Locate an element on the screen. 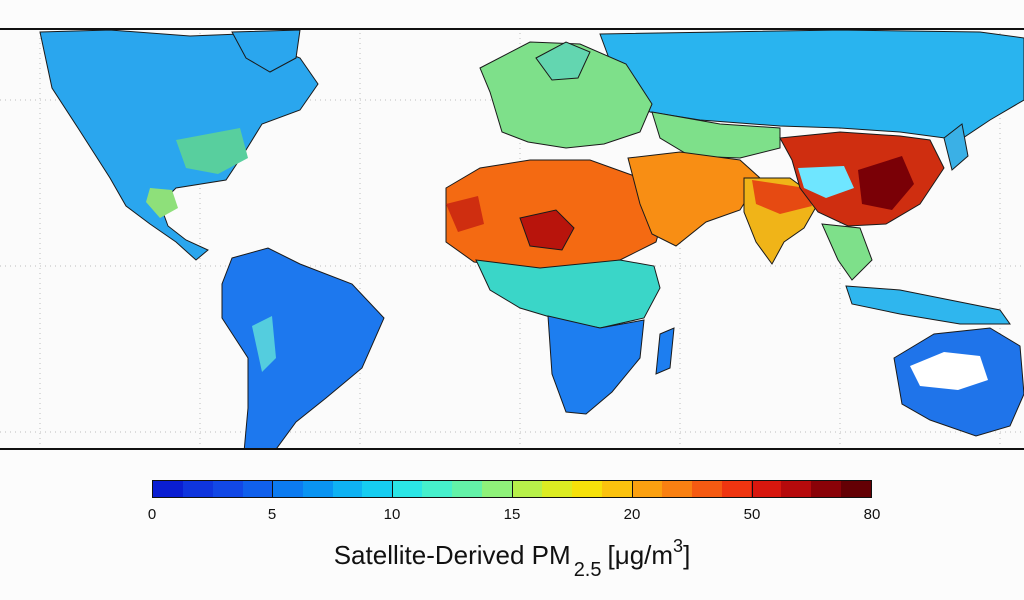  africa is located at coordinates (560, 287).